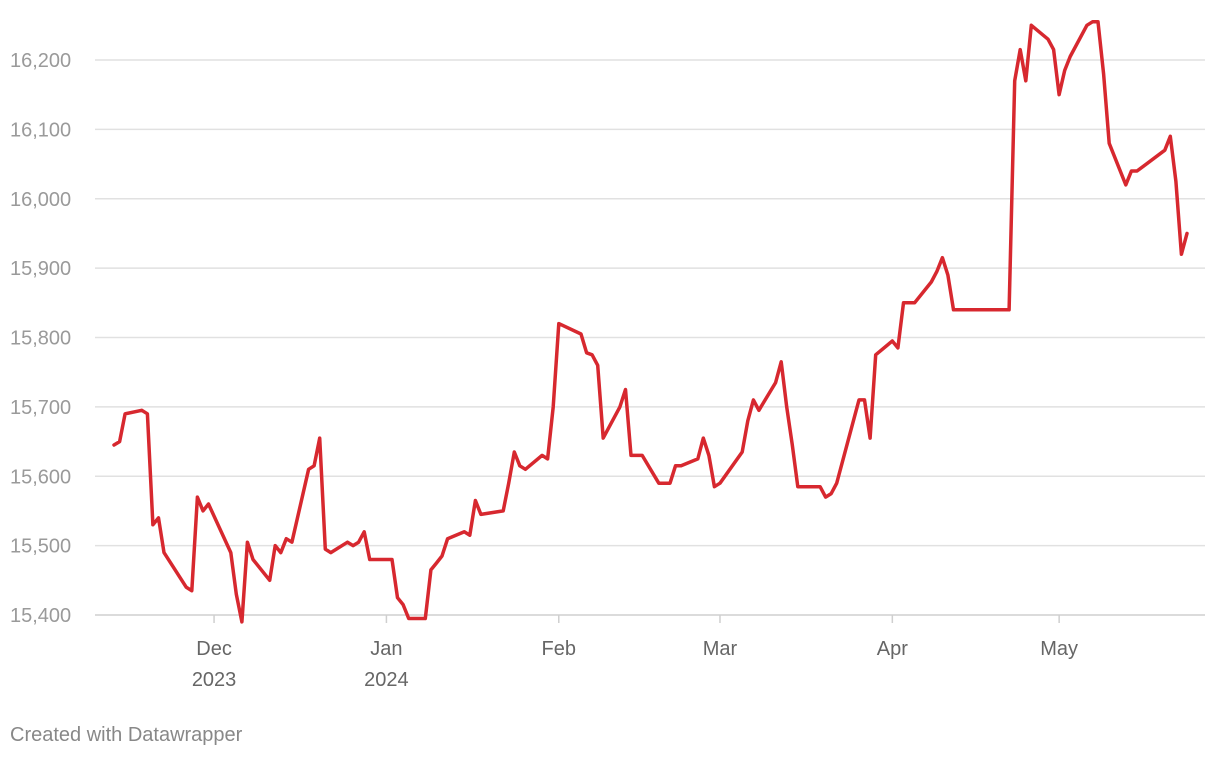  I want to click on y-tick-label: 15,800, so click(40, 339).